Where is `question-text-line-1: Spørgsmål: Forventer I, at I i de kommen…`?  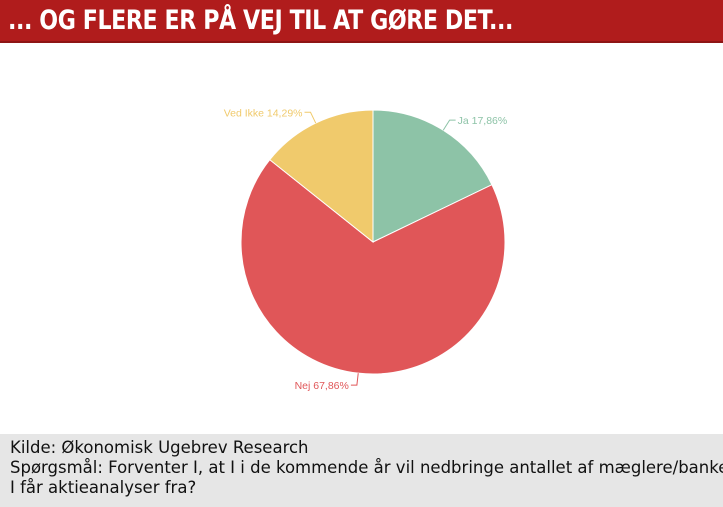 question-text-line-1: Spørgsmål: Forventer I, at I i de kommen… is located at coordinates (366, 467).